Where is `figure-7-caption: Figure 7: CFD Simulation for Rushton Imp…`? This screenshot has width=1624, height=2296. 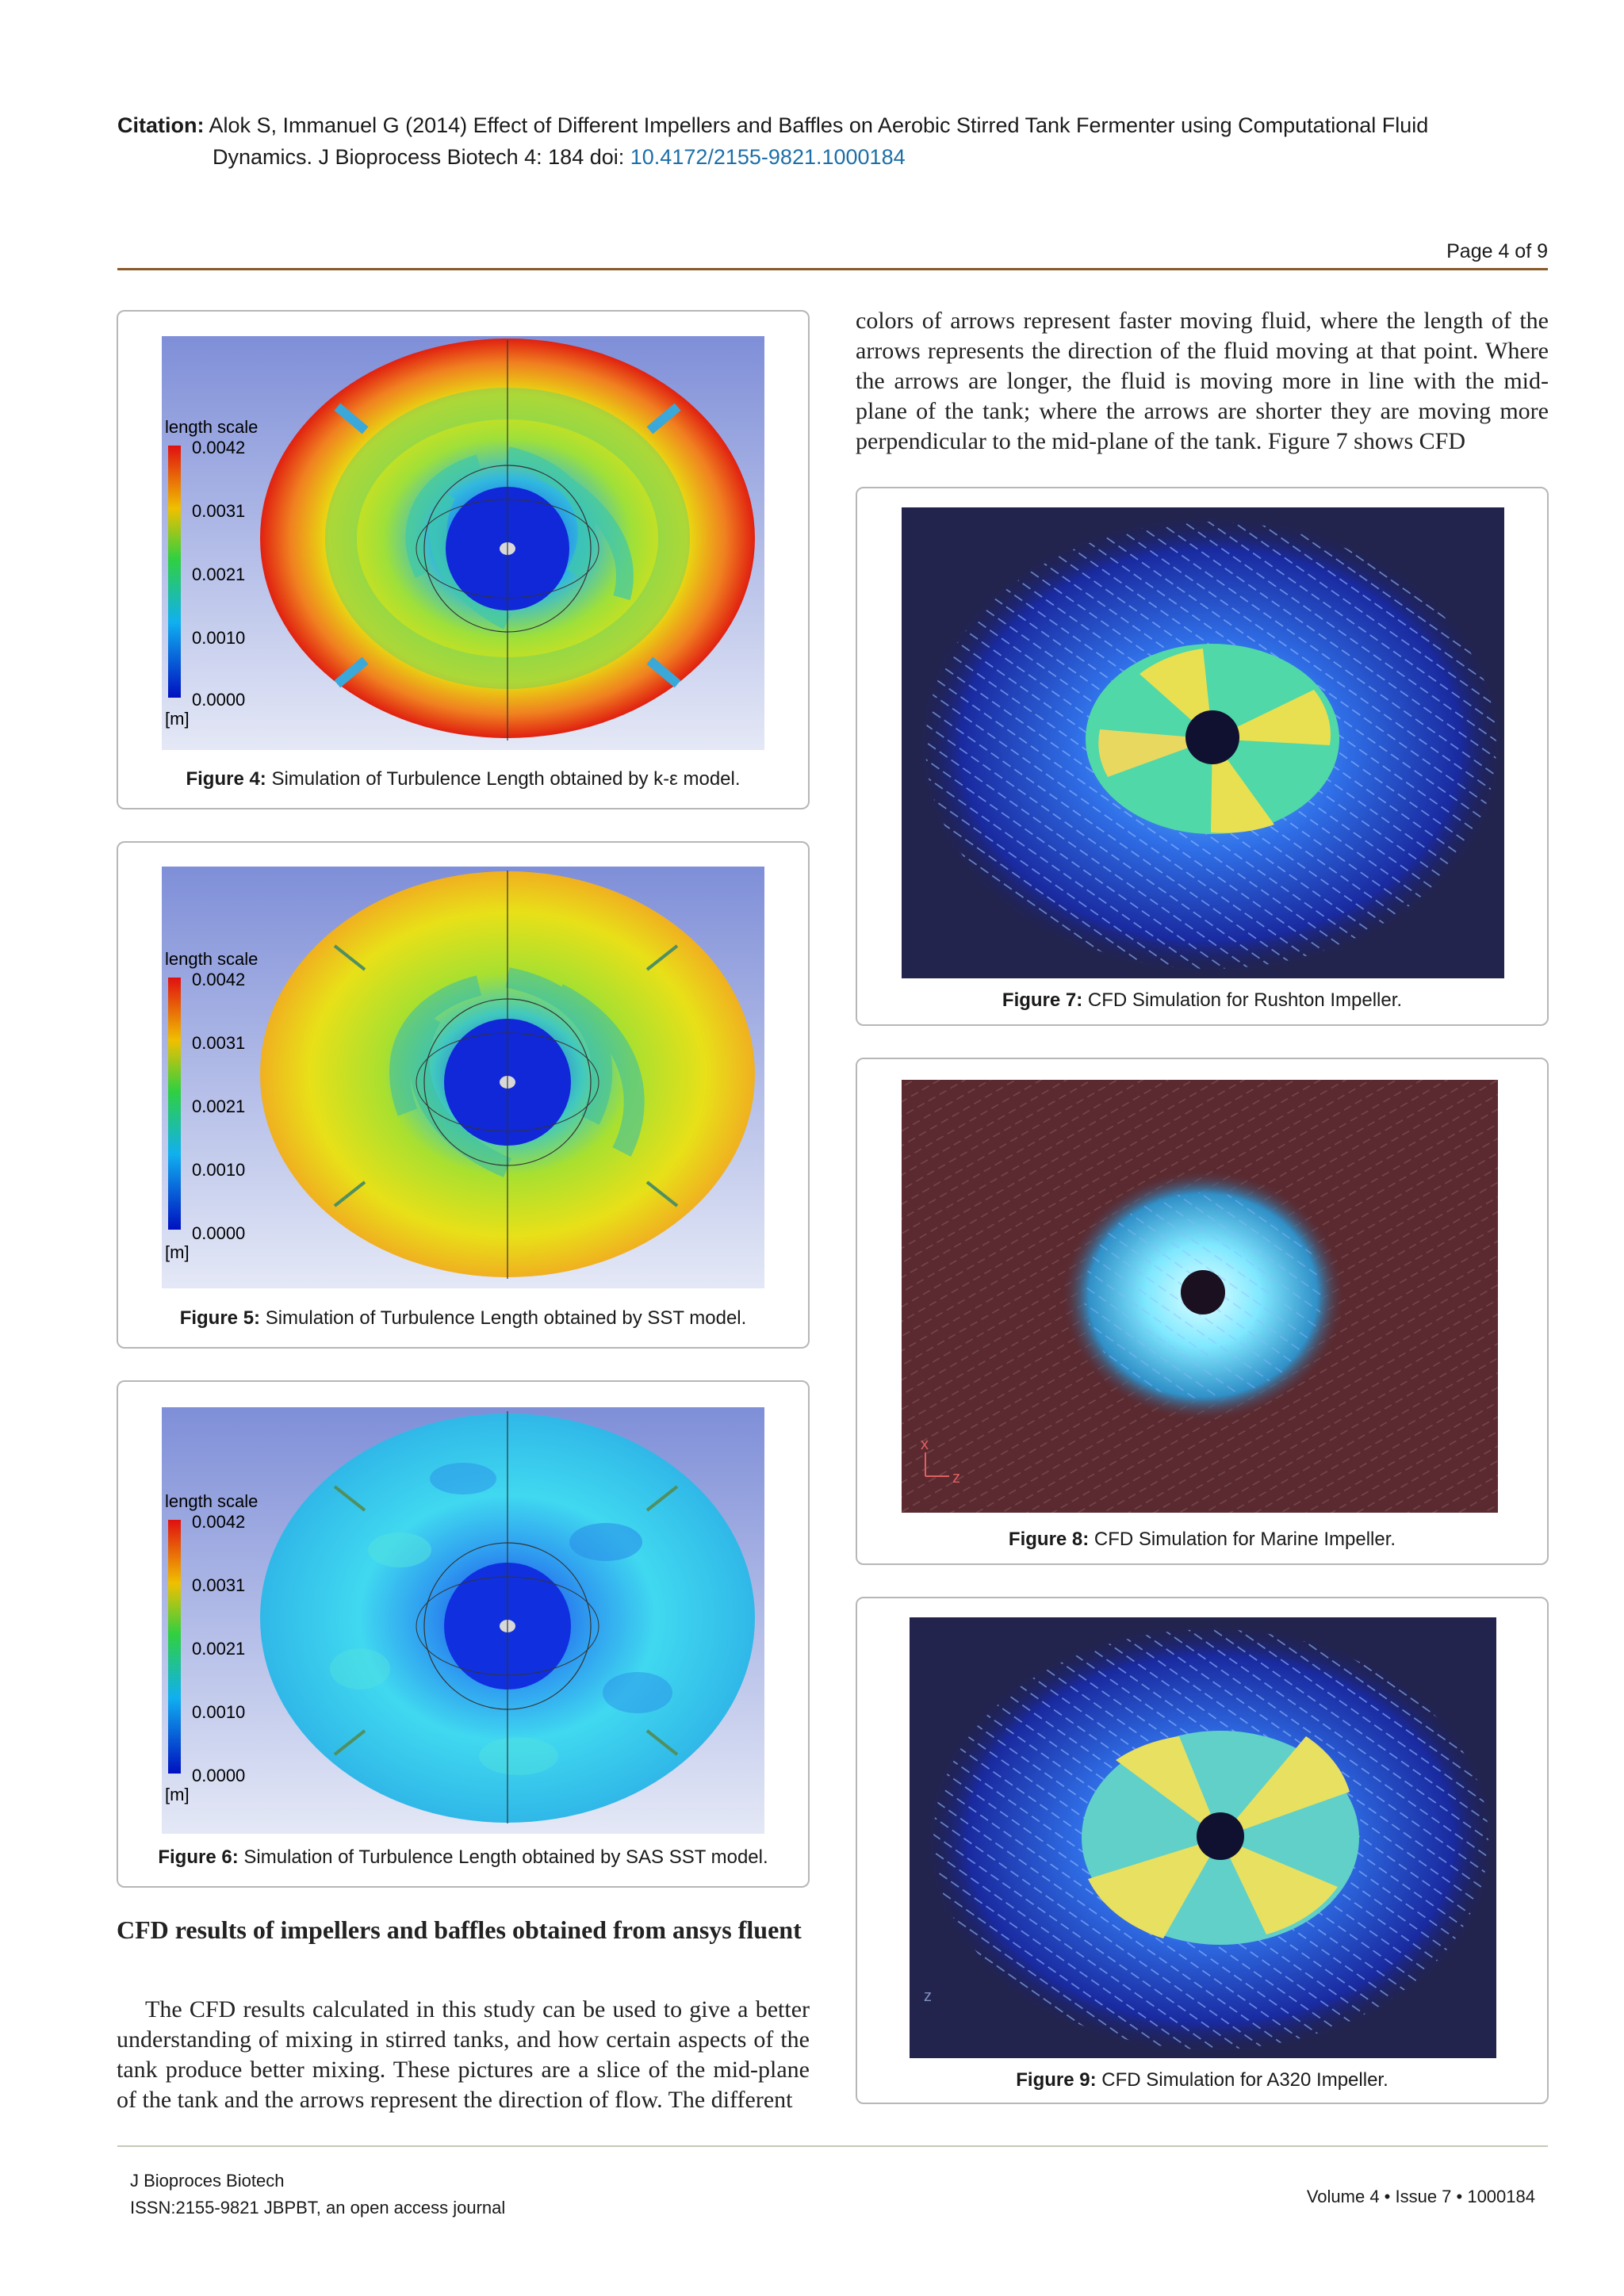 figure-7-caption: Figure 7: CFD Simulation for Rushton Imp… is located at coordinates (1202, 1000).